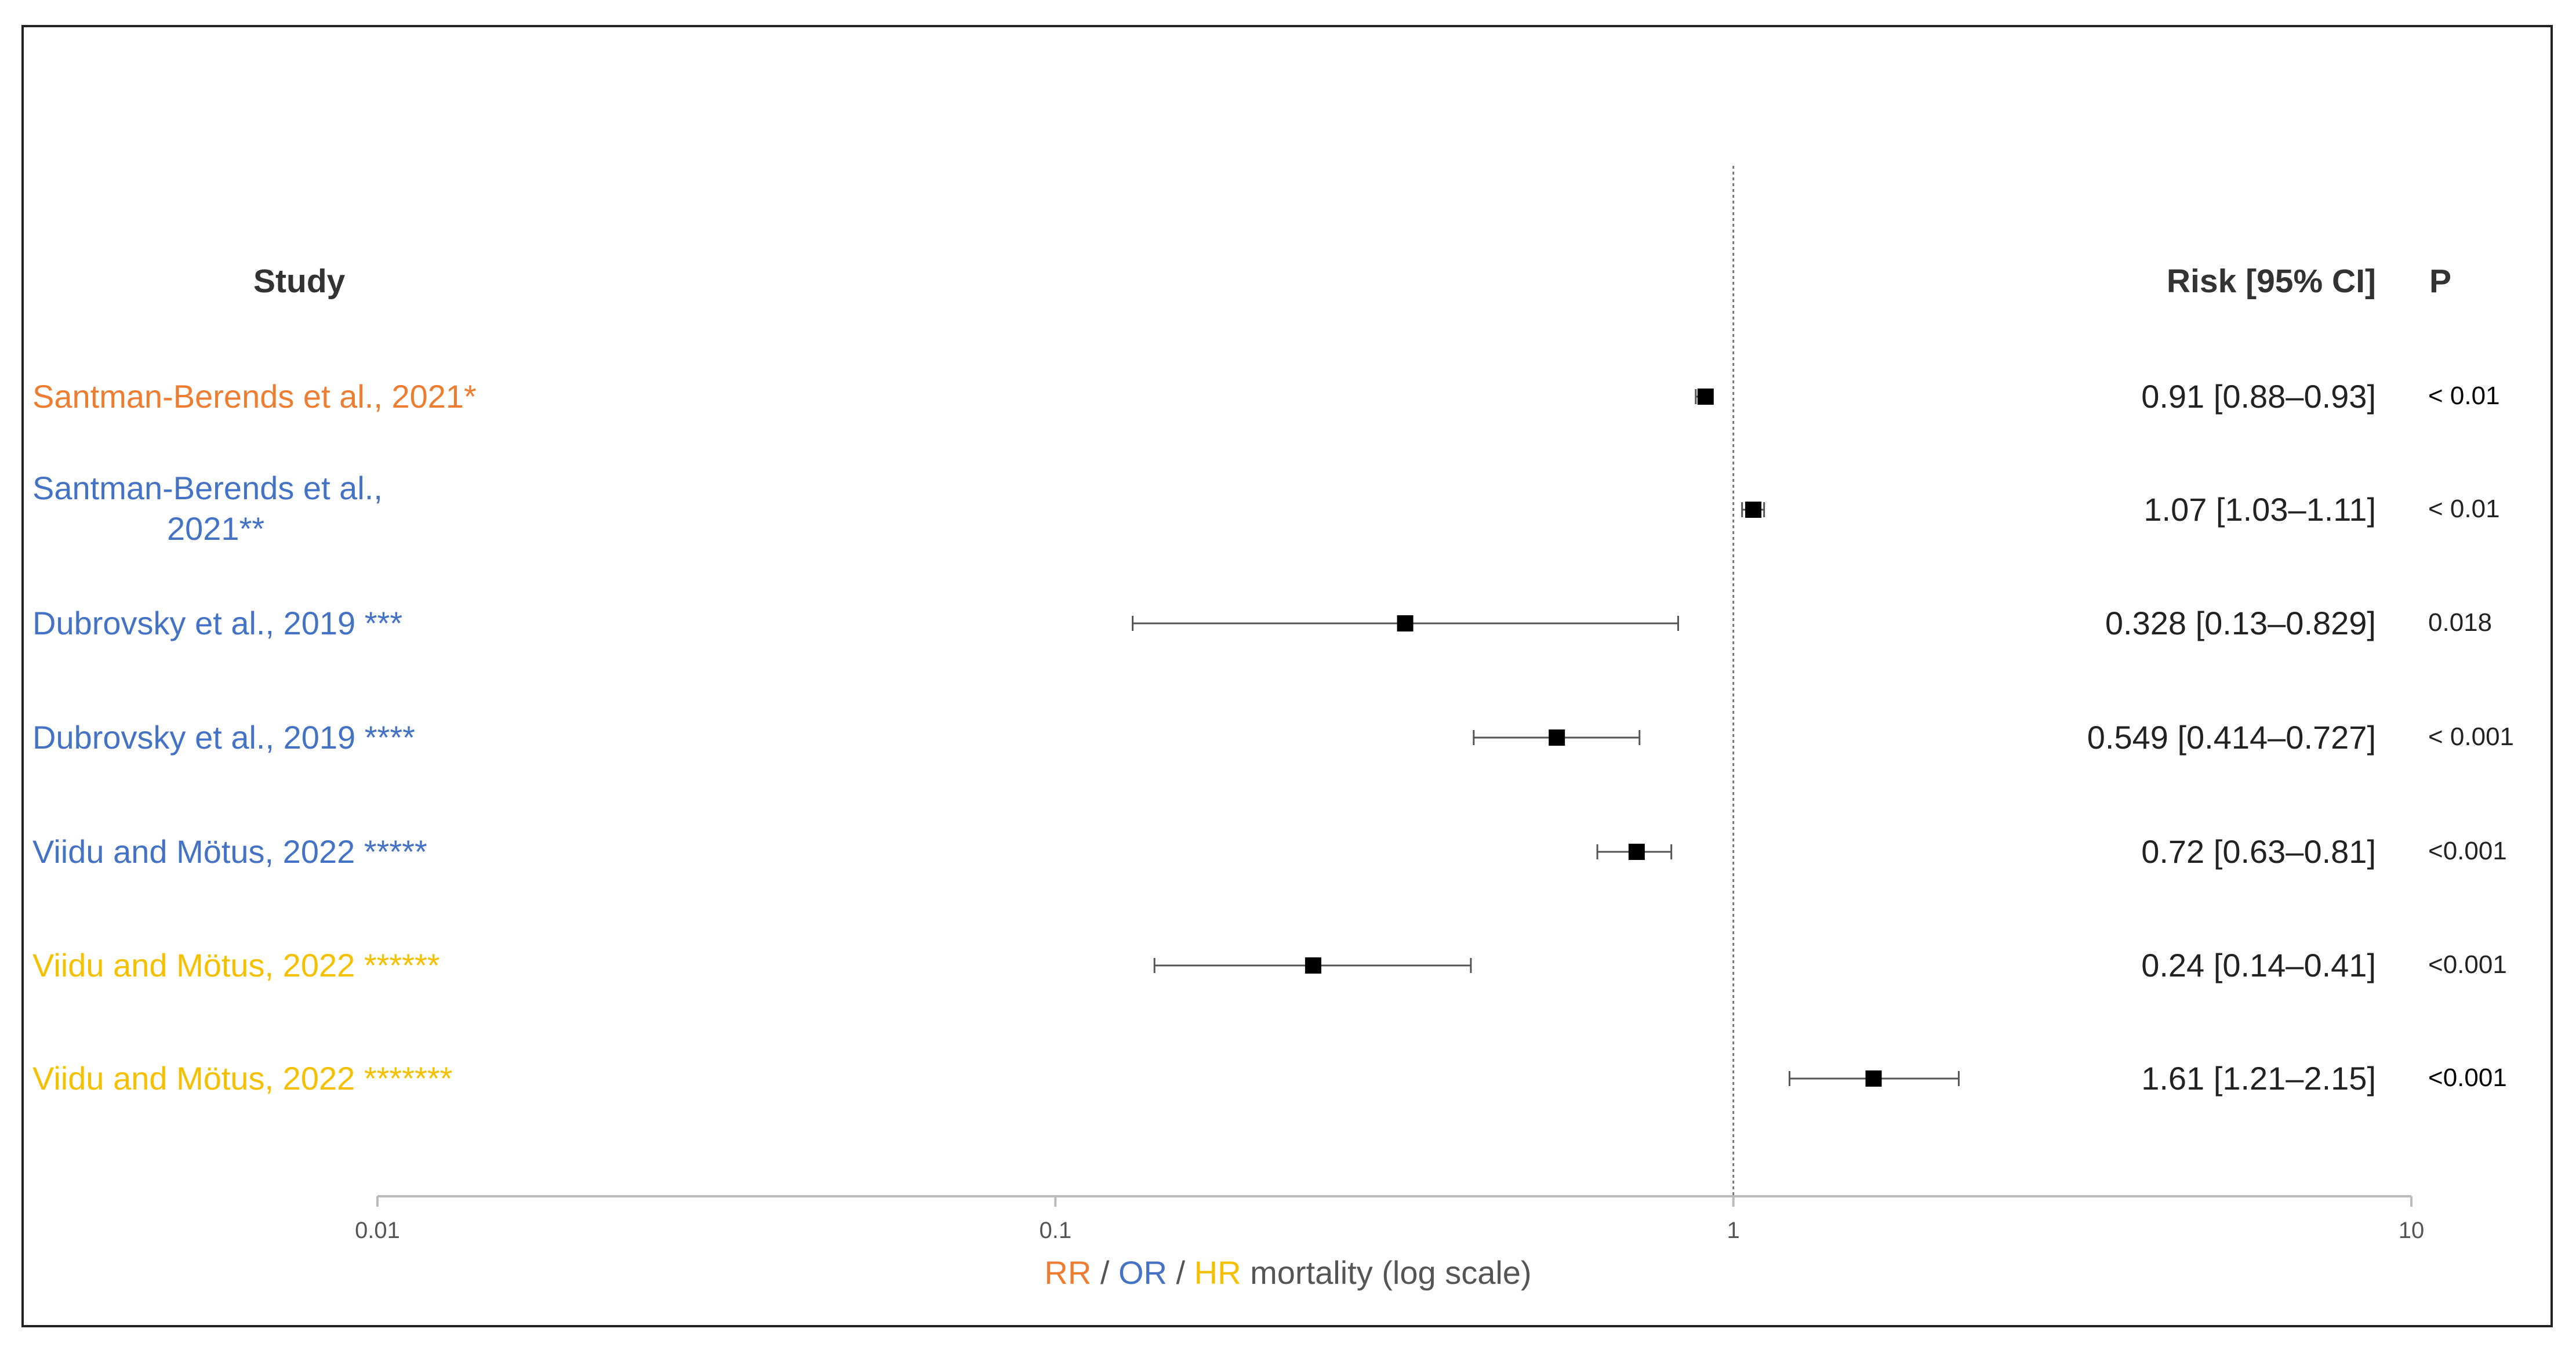  What do you see at coordinates (216, 528) in the screenshot?
I see `study-label-line: 2021**` at bounding box center [216, 528].